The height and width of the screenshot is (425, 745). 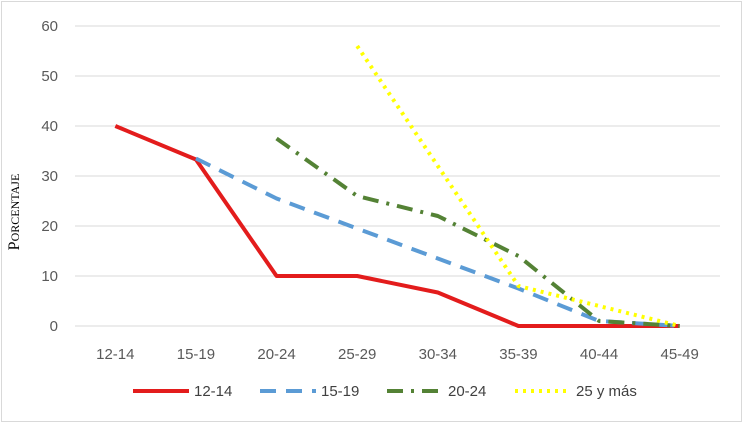 I want to click on legend-item: 25 y más, so click(x=576, y=391).